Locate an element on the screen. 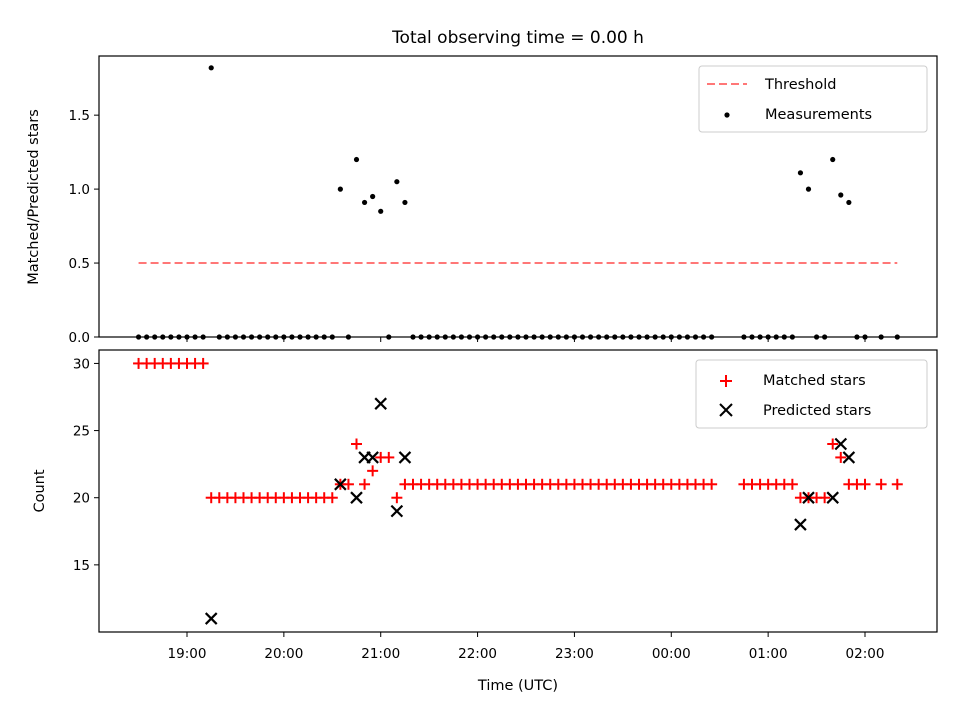 The height and width of the screenshot is (720, 960). bottom-x-tick-label: 21:00 is located at coordinates (380, 654).